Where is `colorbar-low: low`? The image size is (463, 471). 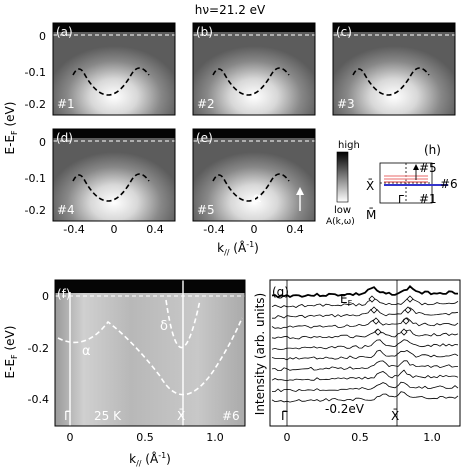 colorbar-low: low is located at coordinates (342, 210).